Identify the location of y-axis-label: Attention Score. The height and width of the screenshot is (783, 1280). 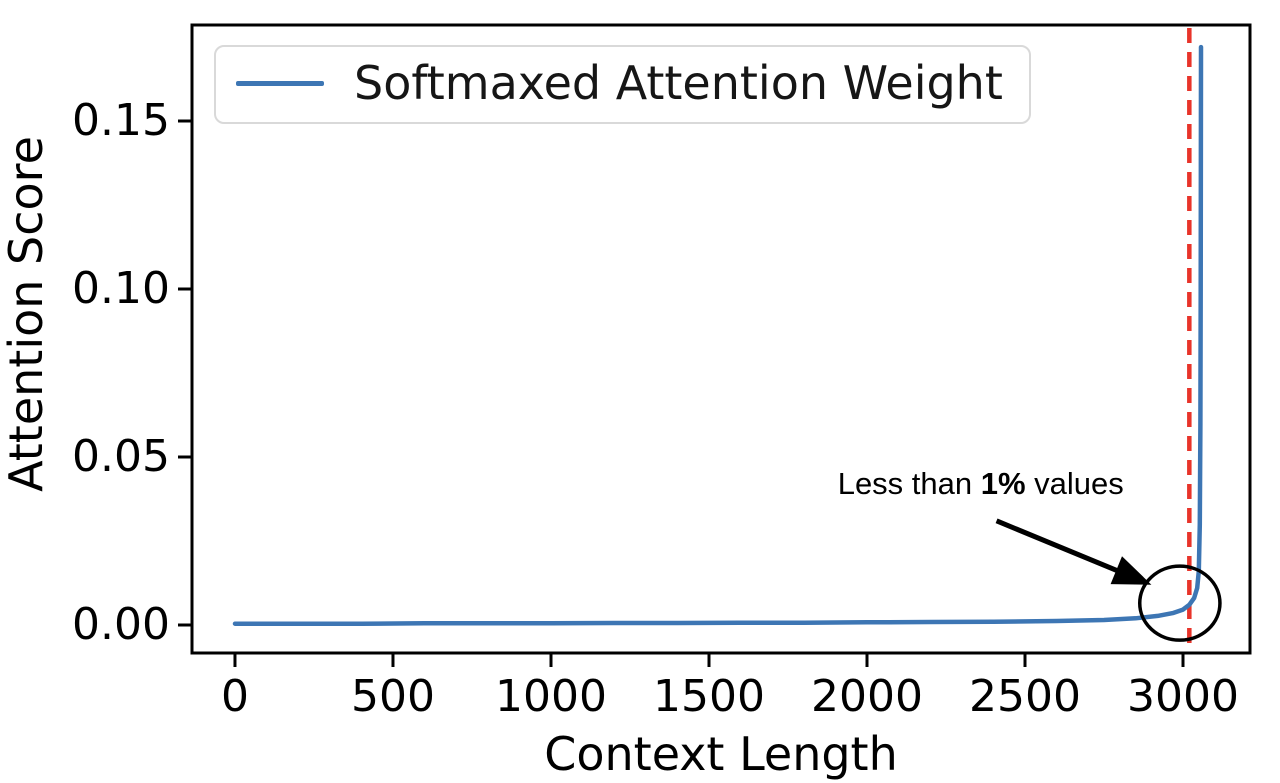
(26, 314).